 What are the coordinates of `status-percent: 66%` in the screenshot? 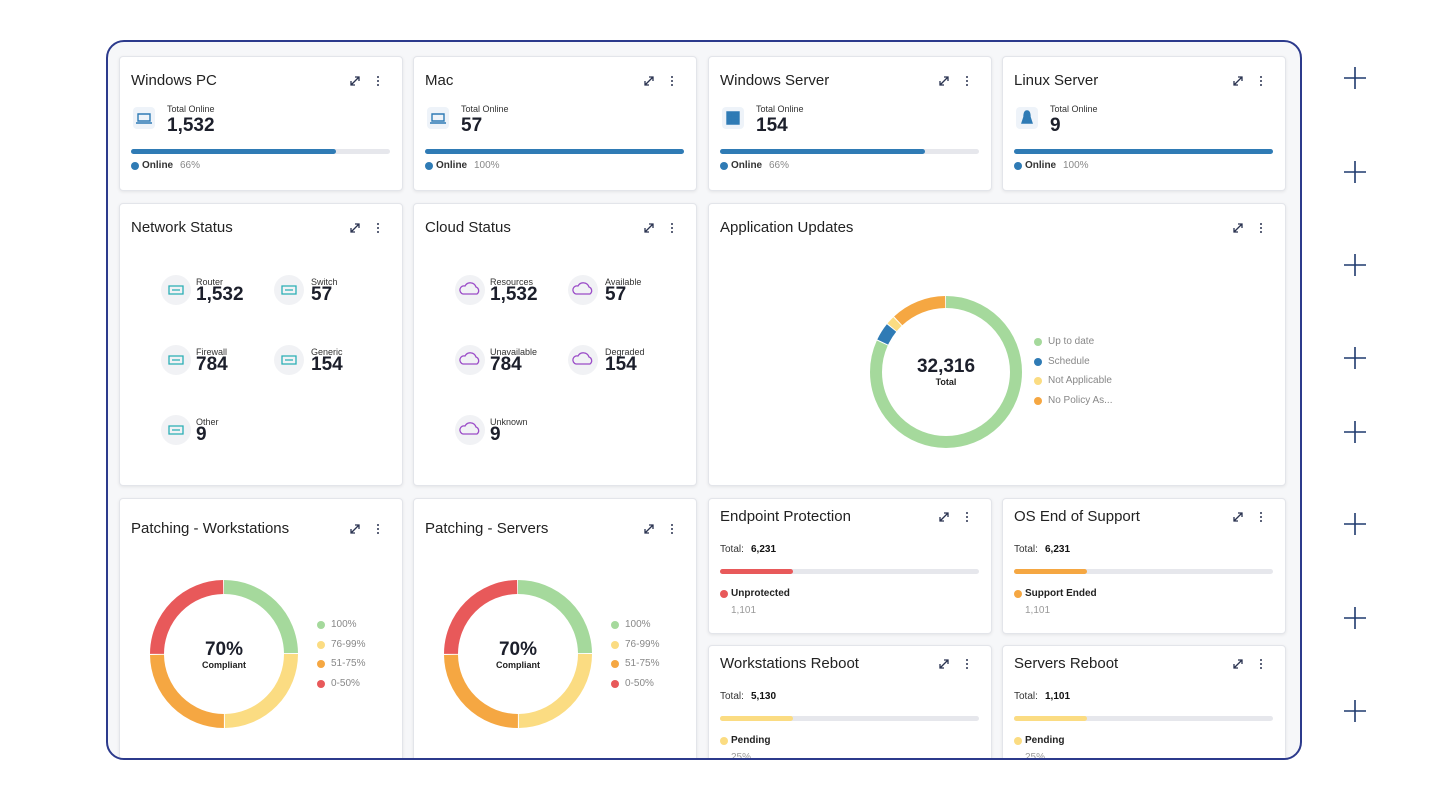 It's located at (779, 165).